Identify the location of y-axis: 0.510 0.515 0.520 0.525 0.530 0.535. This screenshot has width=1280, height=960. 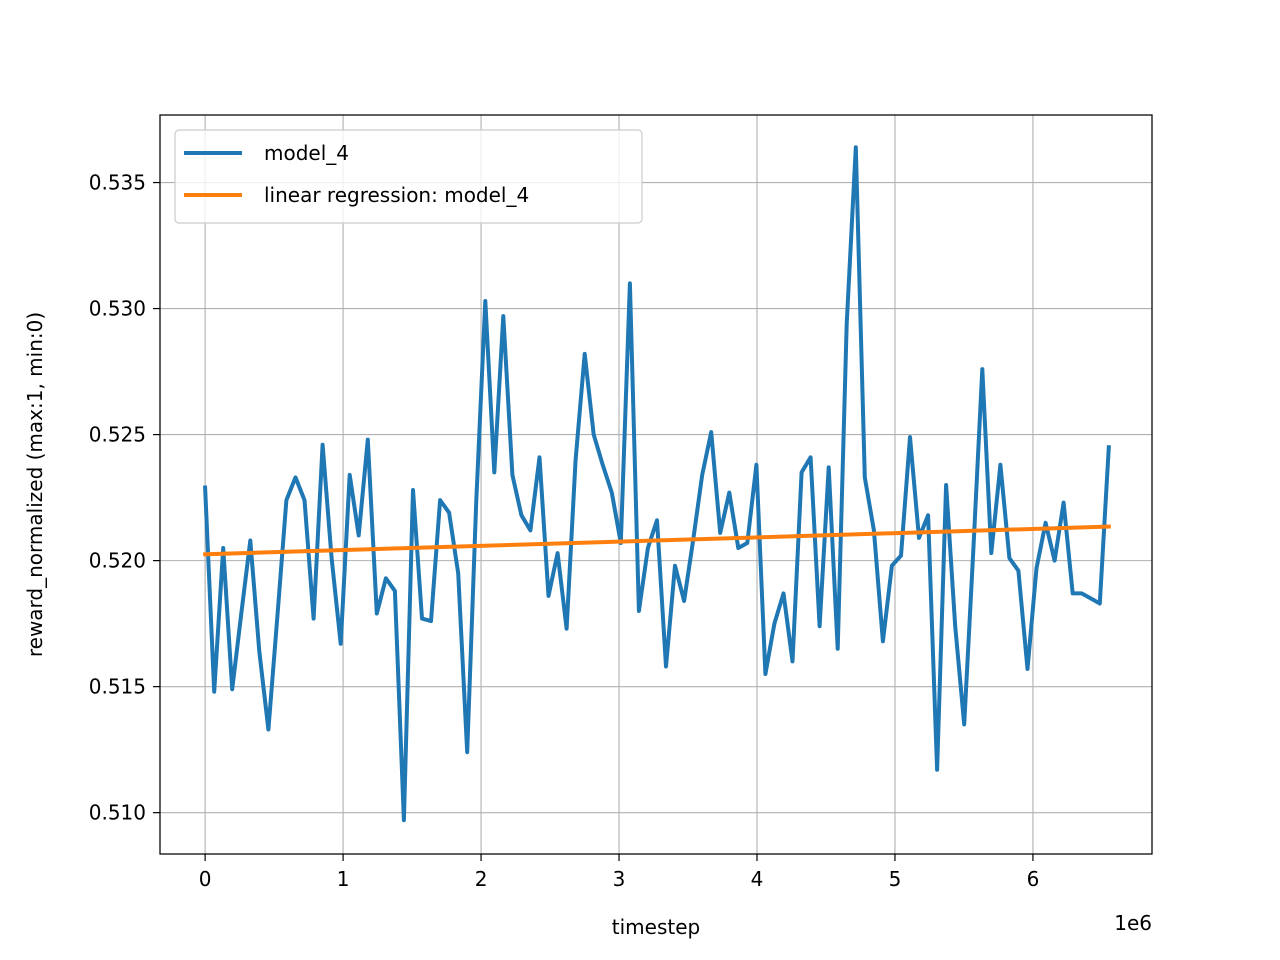
(124, 498).